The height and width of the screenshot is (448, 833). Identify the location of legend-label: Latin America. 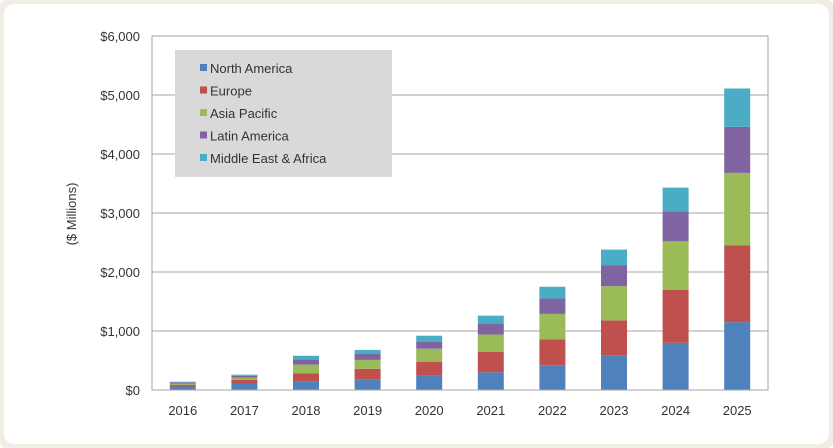
(250, 136).